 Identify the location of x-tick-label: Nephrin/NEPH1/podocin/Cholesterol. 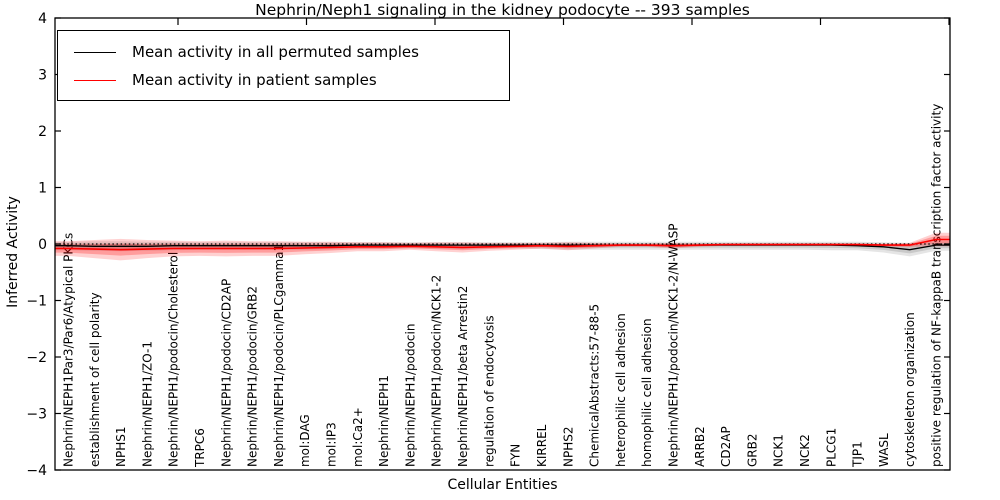
(174, 359).